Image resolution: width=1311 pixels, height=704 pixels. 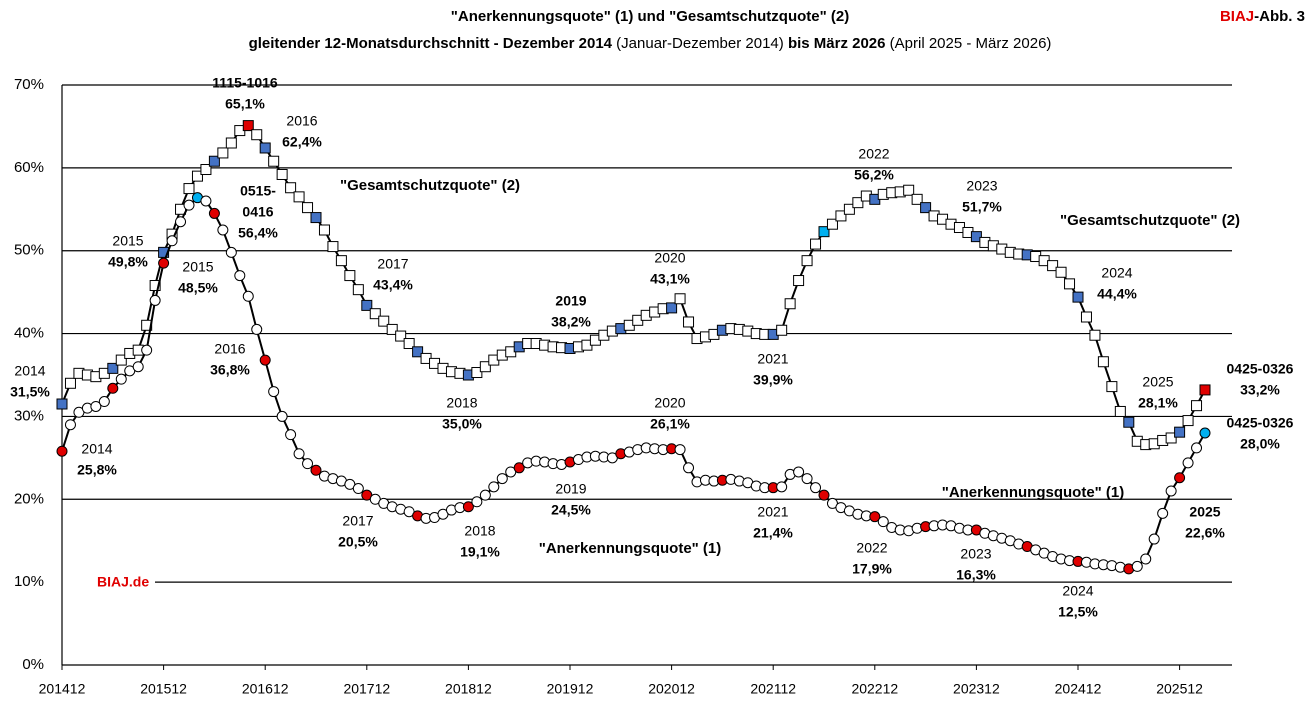 I want to click on annotation: 2022, so click(x=871, y=548).